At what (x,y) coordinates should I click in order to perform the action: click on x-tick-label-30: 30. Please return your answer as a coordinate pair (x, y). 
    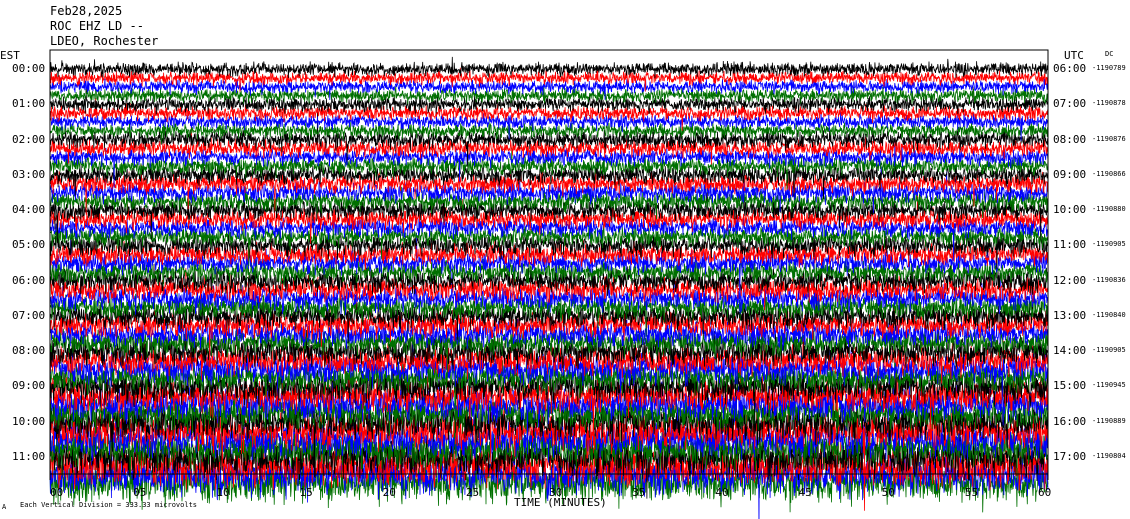
    Looking at the image, I should click on (556, 492).